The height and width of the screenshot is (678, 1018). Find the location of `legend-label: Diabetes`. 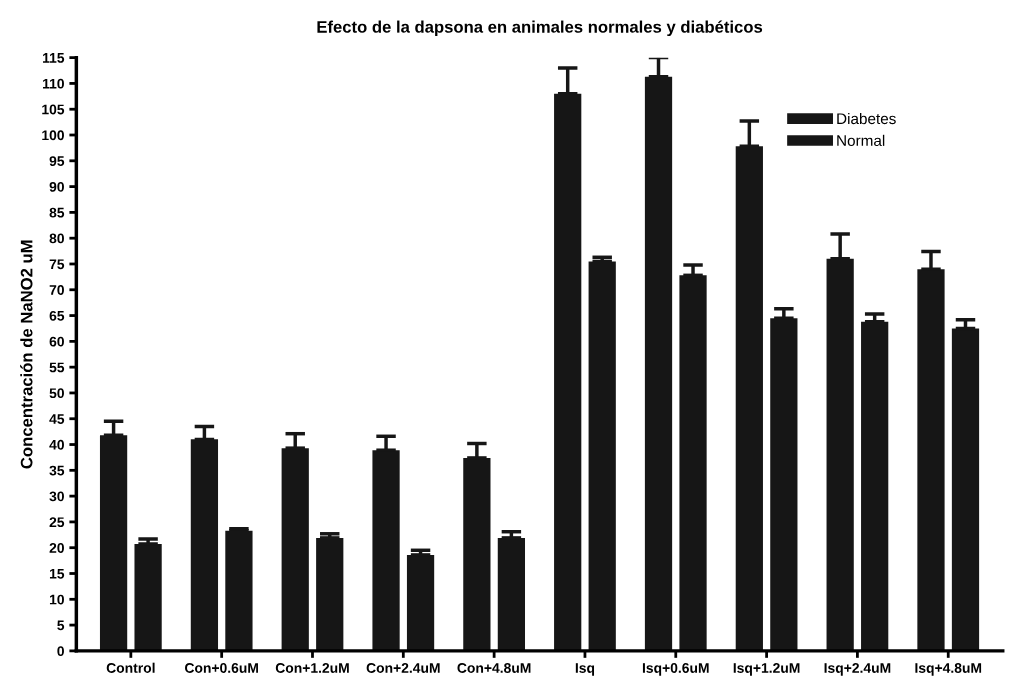

legend-label: Diabetes is located at coordinates (866, 118).